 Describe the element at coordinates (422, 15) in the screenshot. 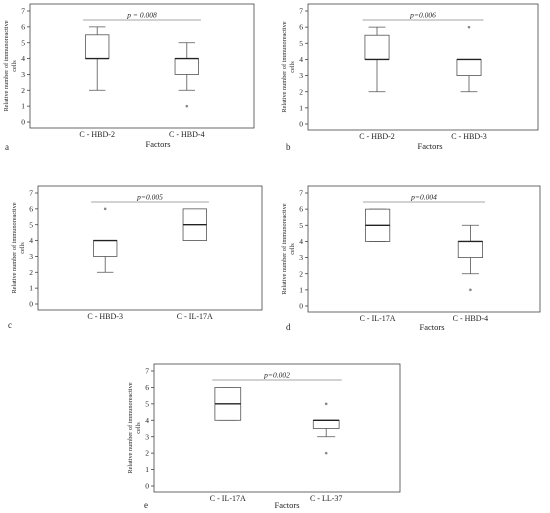

I see `p-value-label: p=0.006` at that location.